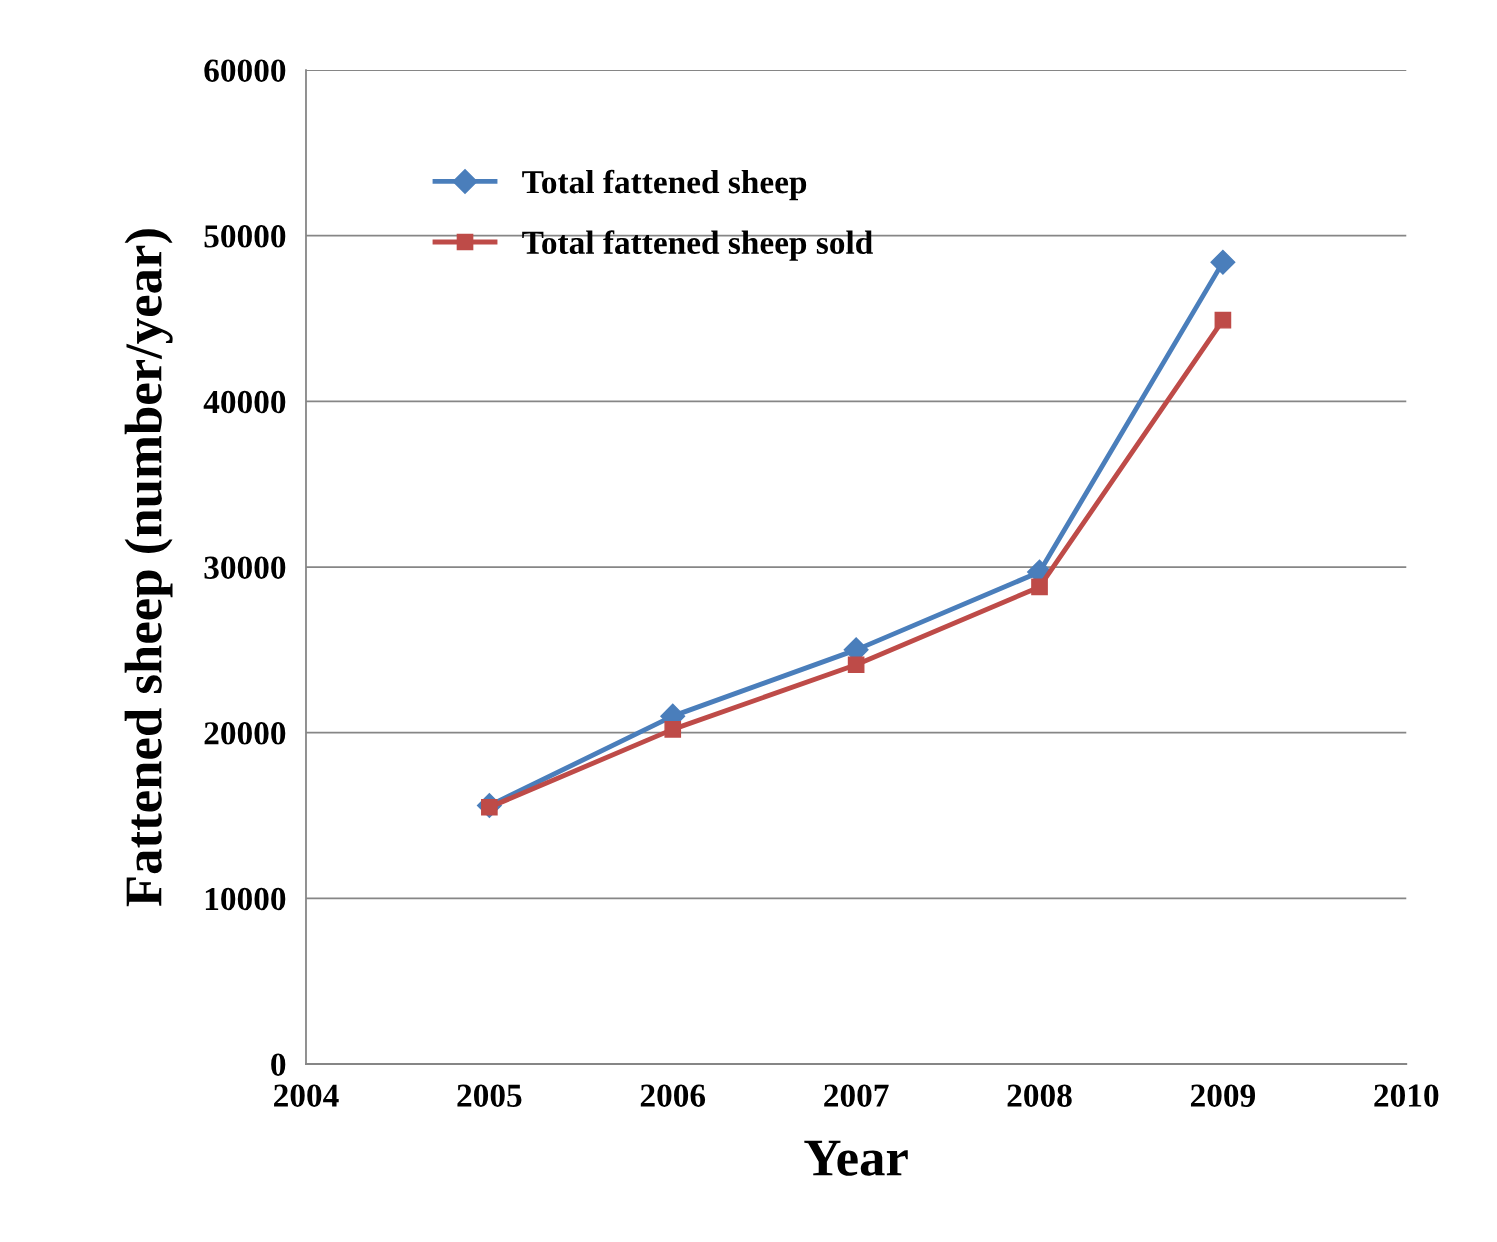 Image resolution: width=1497 pixels, height=1242 pixels. Describe the element at coordinates (1406, 1095) in the screenshot. I see `x-tick-label: 2010` at that location.